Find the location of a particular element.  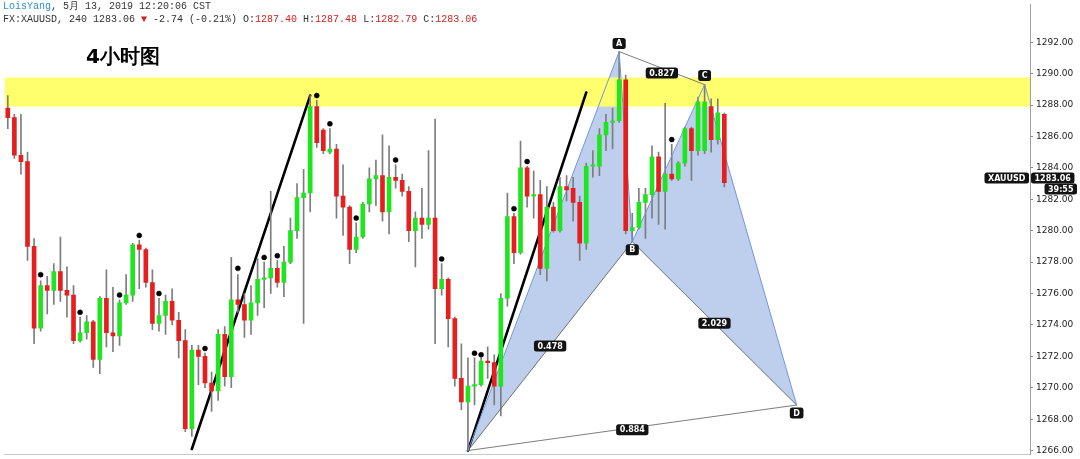

y-tick-label: 1276.00 is located at coordinates (1055, 292).